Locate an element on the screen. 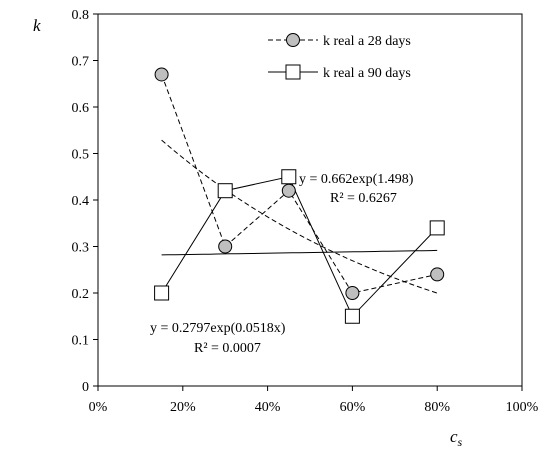 This screenshot has height=456, width=550. y-tick-label: 0 is located at coordinates (85, 387).